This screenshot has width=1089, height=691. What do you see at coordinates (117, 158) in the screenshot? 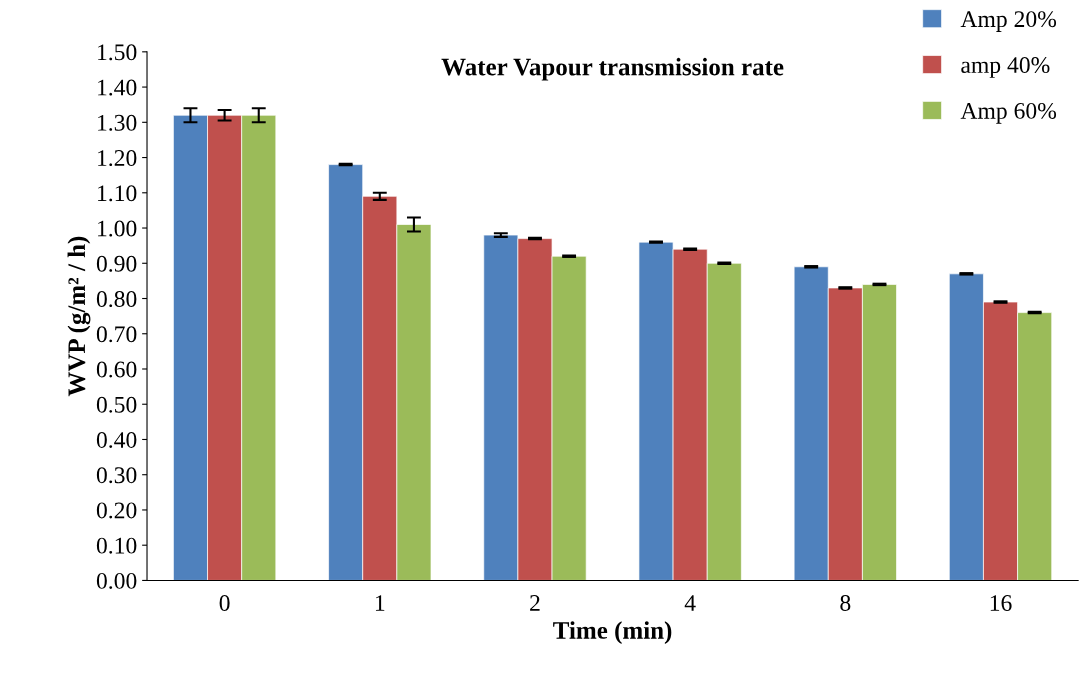
I see `y-tick-label: 1.20` at bounding box center [117, 158].